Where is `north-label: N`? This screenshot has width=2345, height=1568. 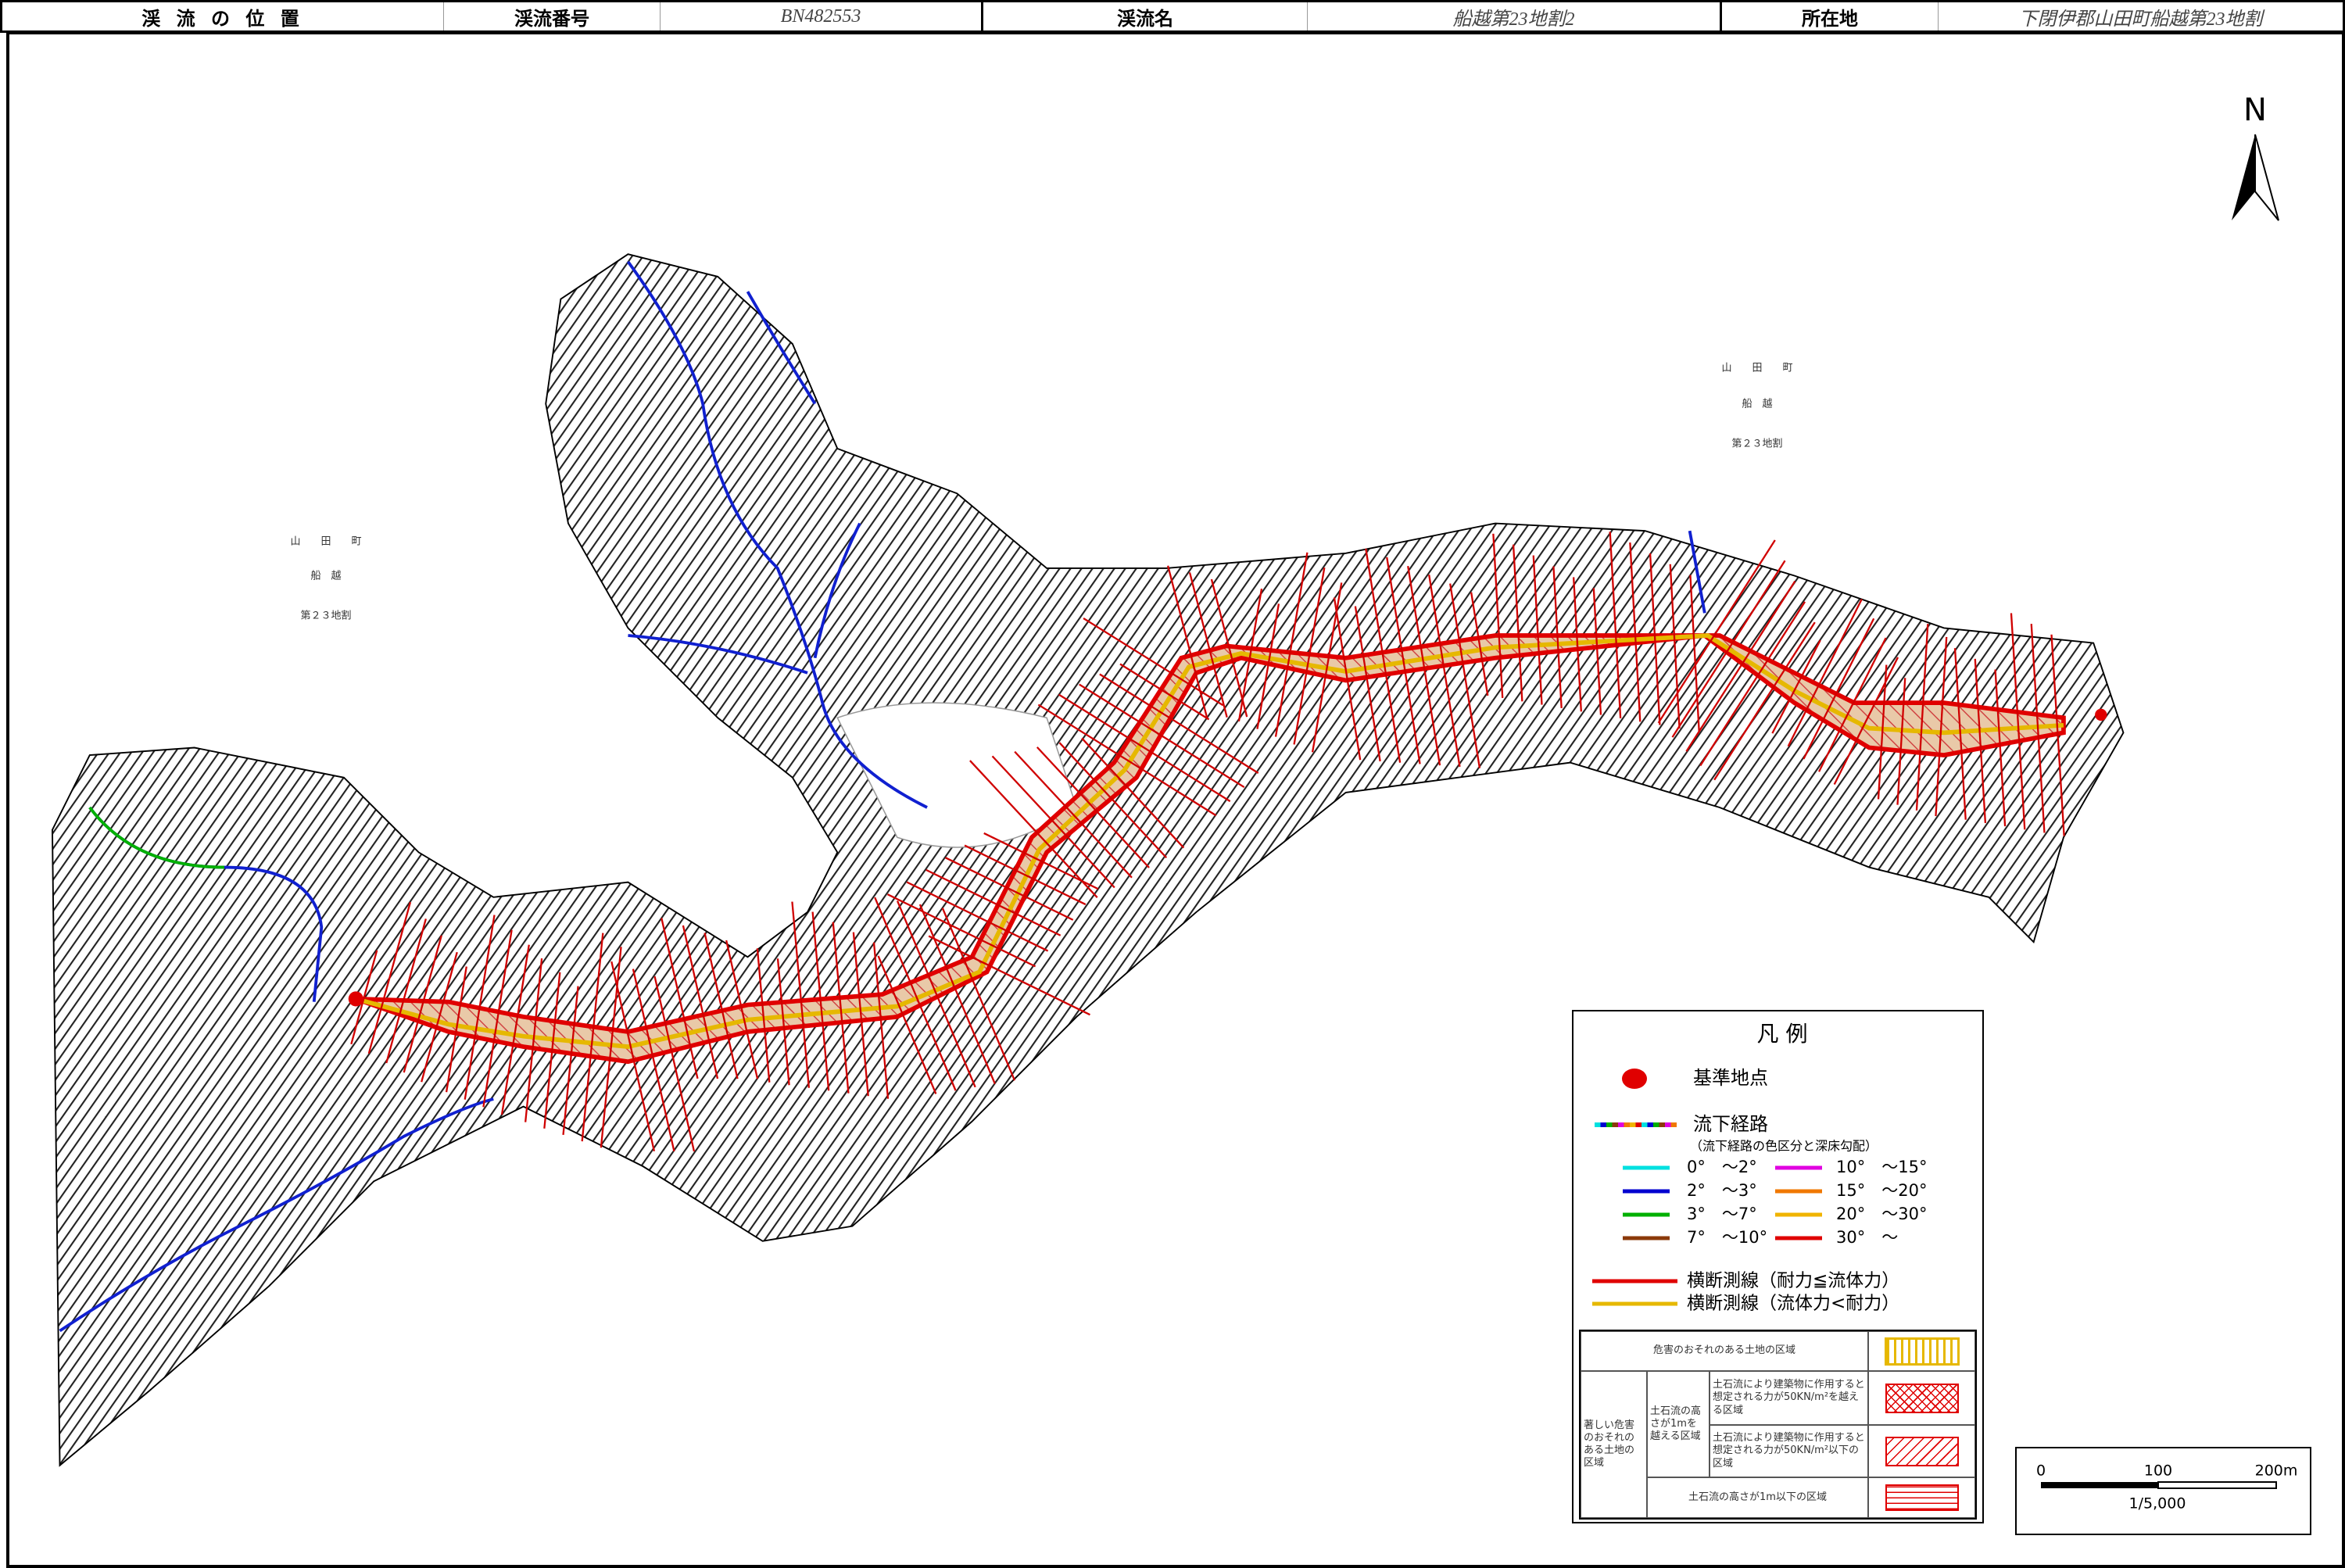
north-label: N is located at coordinates (2255, 110).